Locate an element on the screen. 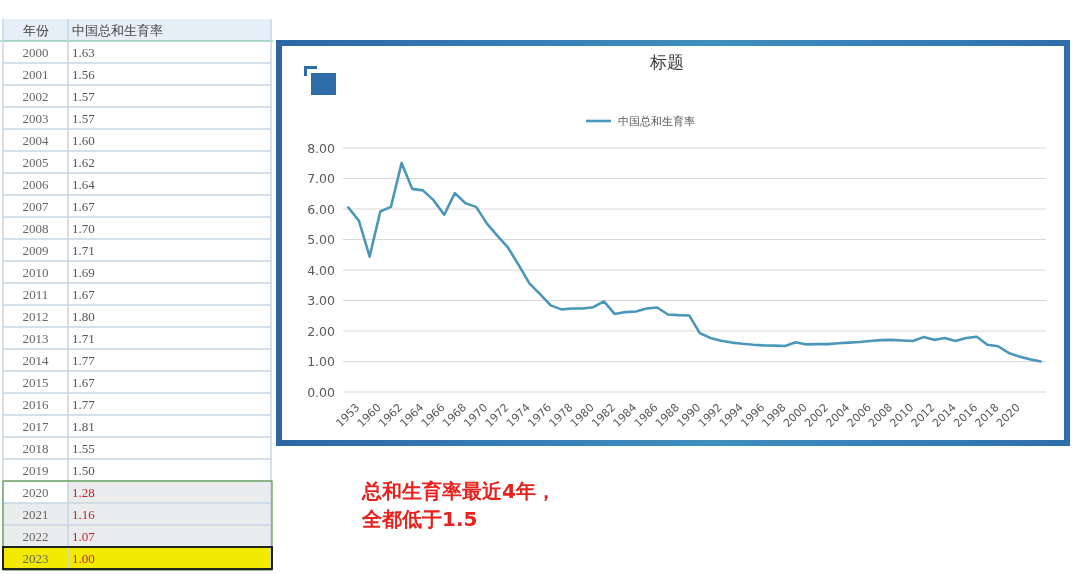  y-tick-label: 2017 is located at coordinates (35, 426).